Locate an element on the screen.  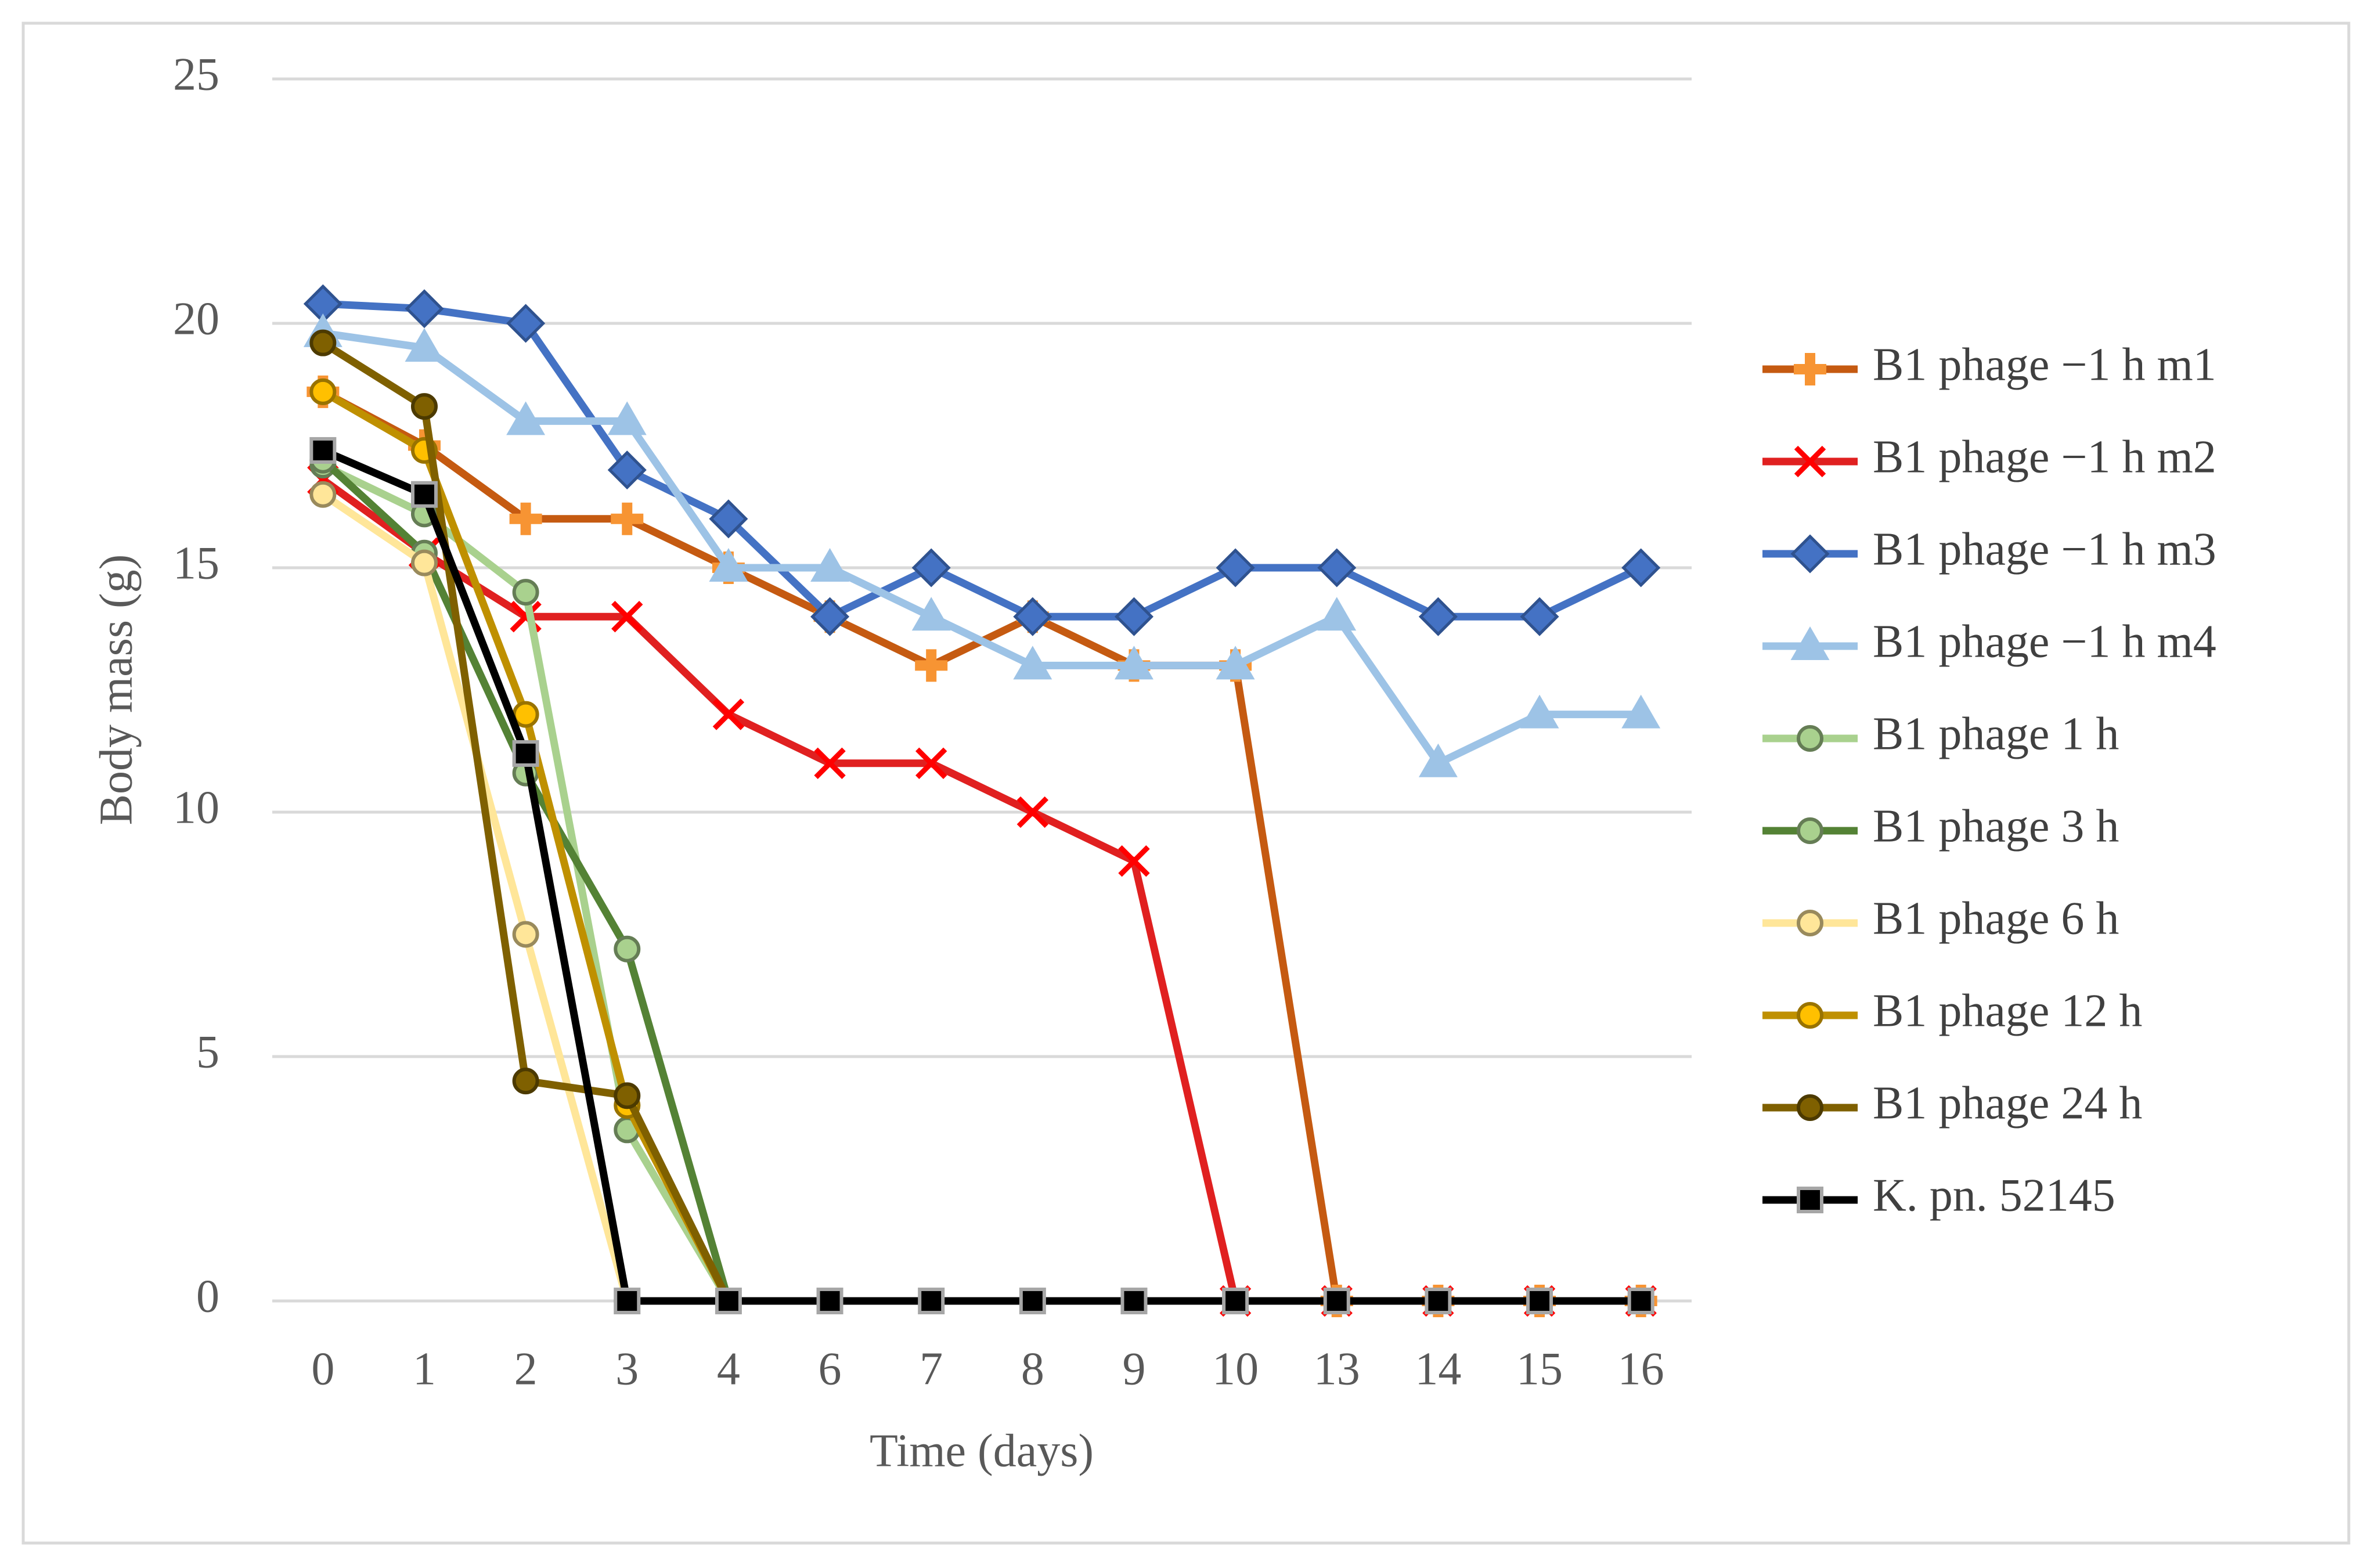
legend-label: K. pn. 52145 is located at coordinates (1994, 1195).